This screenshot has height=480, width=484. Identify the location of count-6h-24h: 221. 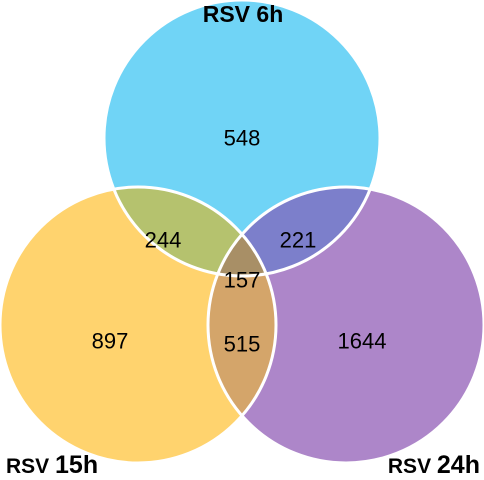
(298, 240).